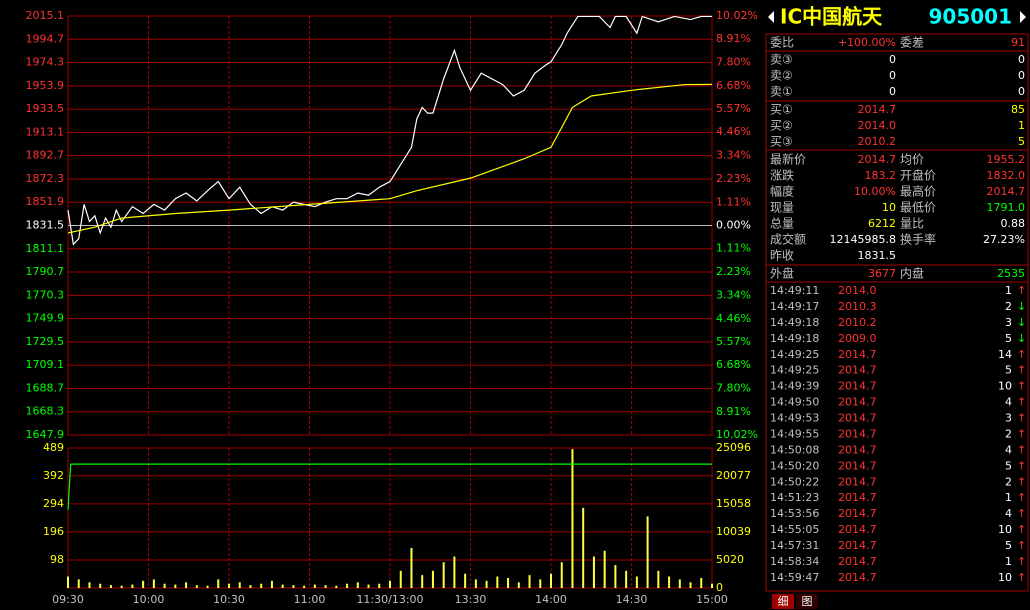  Describe the element at coordinates (781, 60) in the screenshot. I see `row-label: 卖③` at that location.